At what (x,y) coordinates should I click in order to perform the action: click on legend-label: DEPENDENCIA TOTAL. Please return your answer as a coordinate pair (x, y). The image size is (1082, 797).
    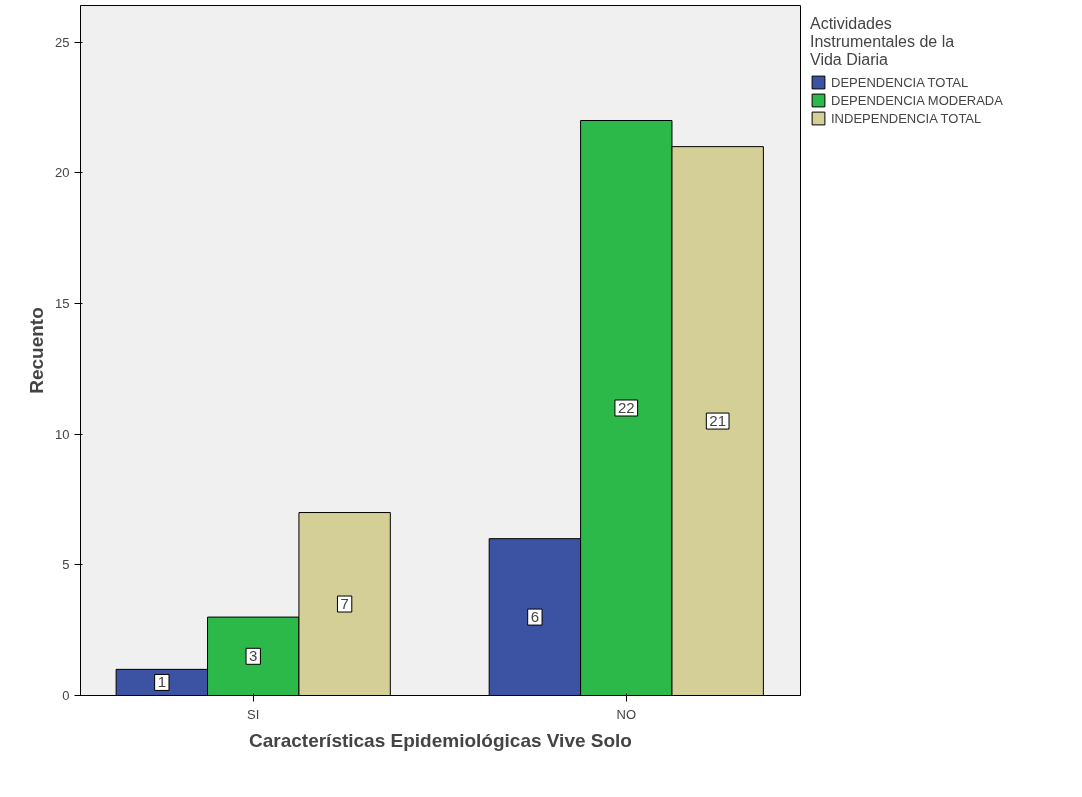
    Looking at the image, I should click on (900, 82).